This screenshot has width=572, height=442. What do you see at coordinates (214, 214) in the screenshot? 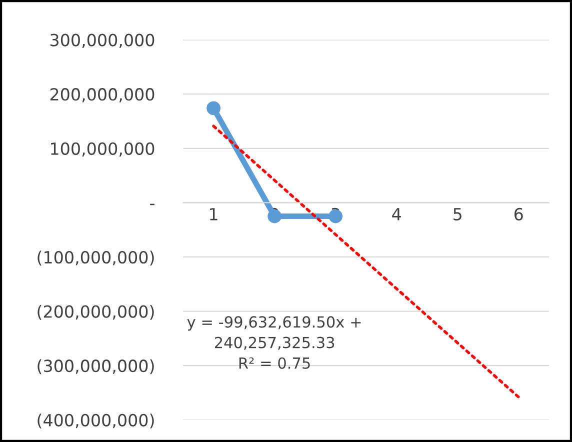
I see `x-tick-label: 1` at bounding box center [214, 214].